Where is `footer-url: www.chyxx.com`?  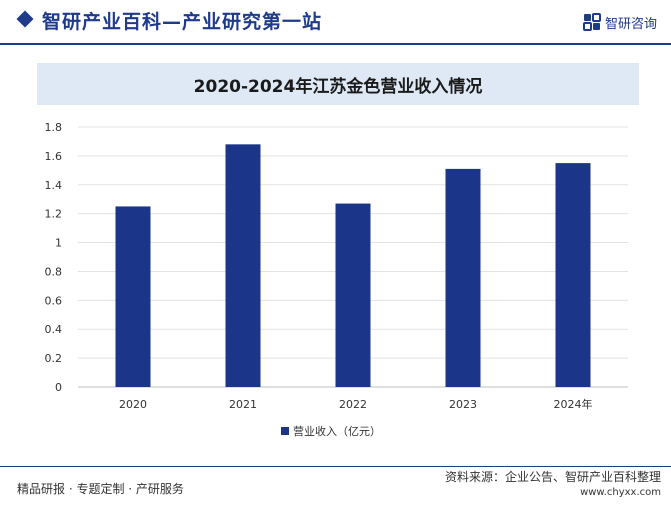
footer-url: www.chyxx.com is located at coordinates (620, 492).